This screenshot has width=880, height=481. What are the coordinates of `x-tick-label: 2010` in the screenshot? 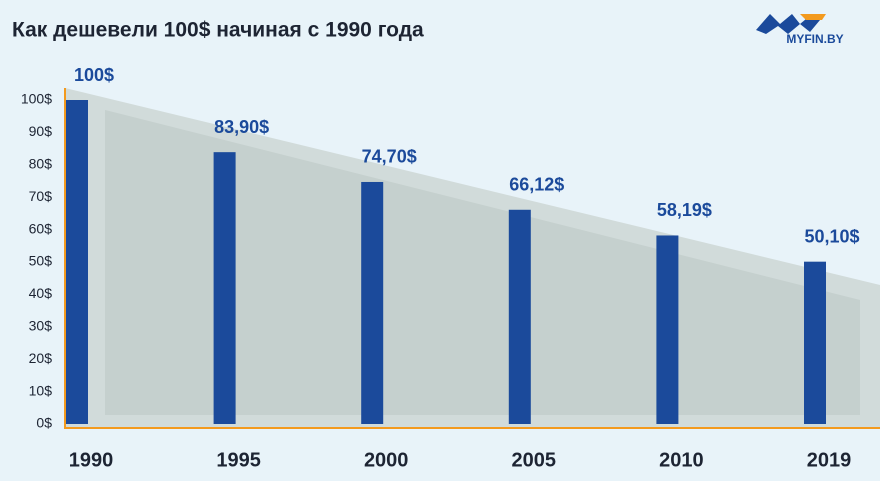 It's located at (681, 460).